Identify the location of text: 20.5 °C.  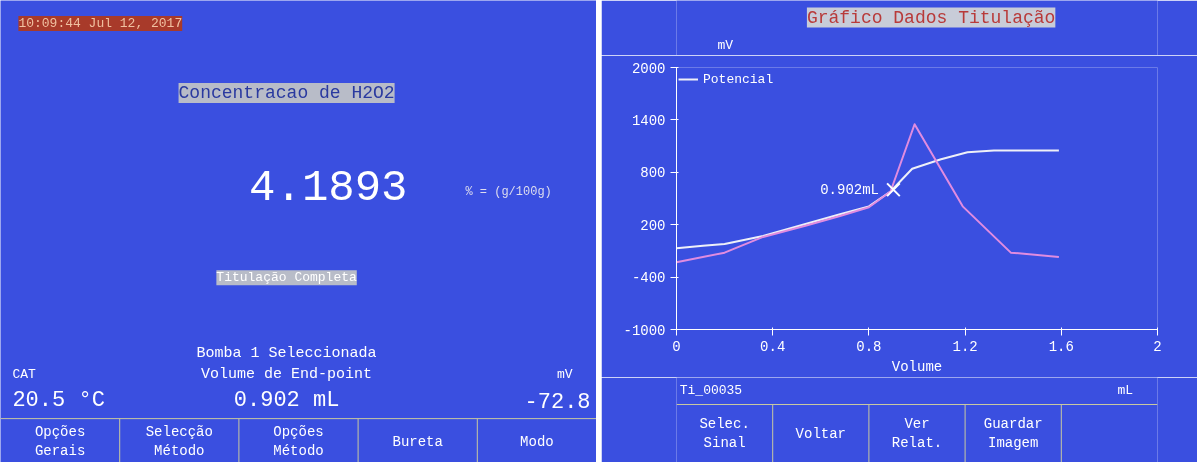
(58, 400).